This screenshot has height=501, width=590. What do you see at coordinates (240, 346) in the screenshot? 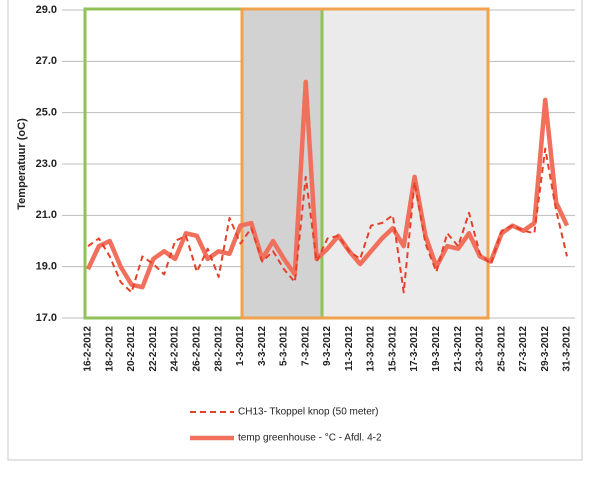
I see `x-tick-label: 1-3-2012` at bounding box center [240, 346].